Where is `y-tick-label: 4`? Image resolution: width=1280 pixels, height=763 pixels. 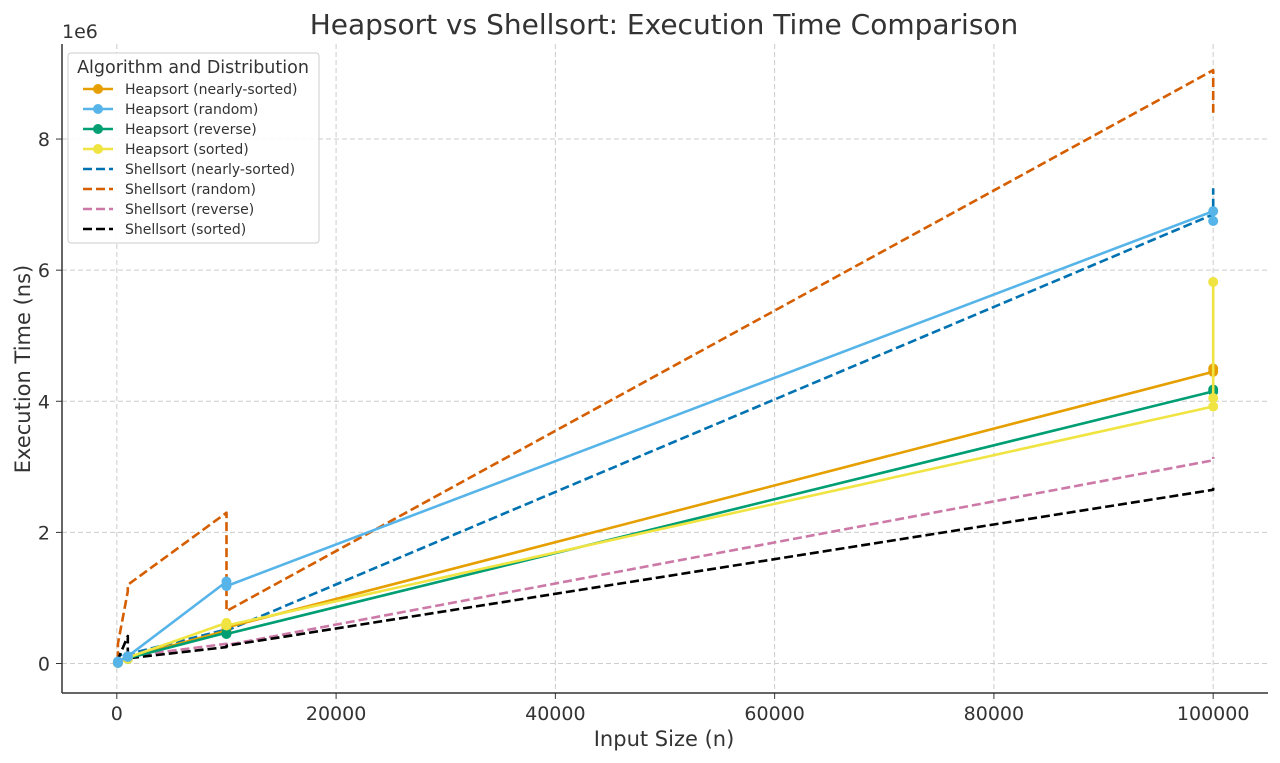 y-tick-label: 4 is located at coordinates (44, 402).